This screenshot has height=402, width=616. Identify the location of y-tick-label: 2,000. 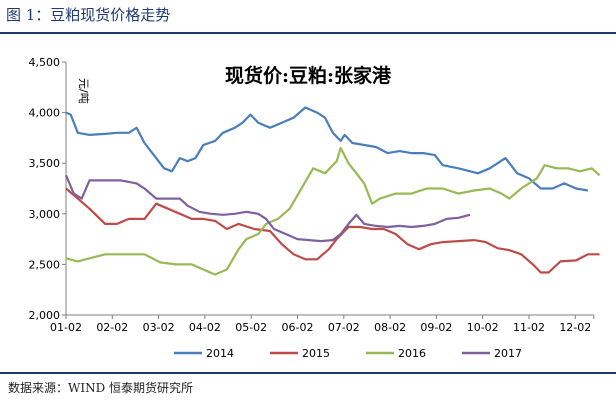
(45, 315).